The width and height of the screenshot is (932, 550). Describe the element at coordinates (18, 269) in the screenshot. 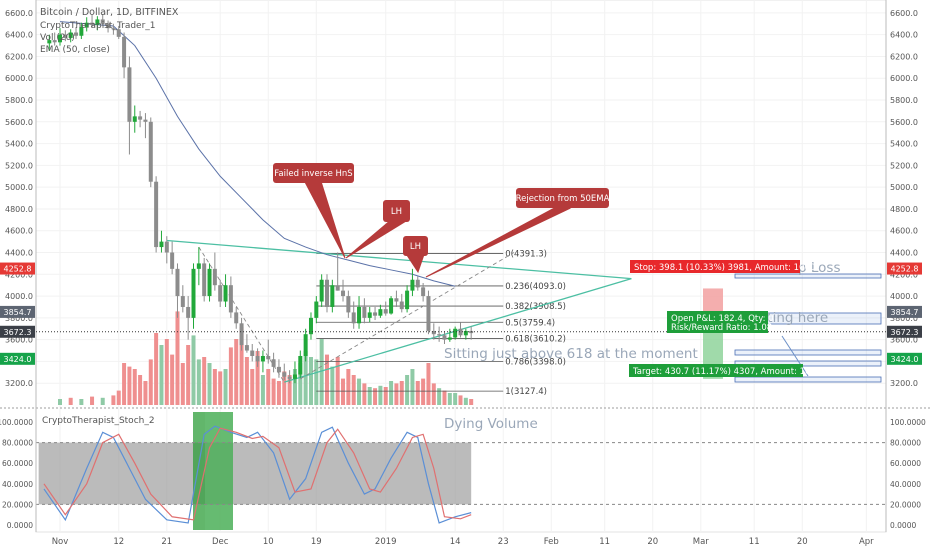

I see `price-tag-left: 4252.8` at that location.